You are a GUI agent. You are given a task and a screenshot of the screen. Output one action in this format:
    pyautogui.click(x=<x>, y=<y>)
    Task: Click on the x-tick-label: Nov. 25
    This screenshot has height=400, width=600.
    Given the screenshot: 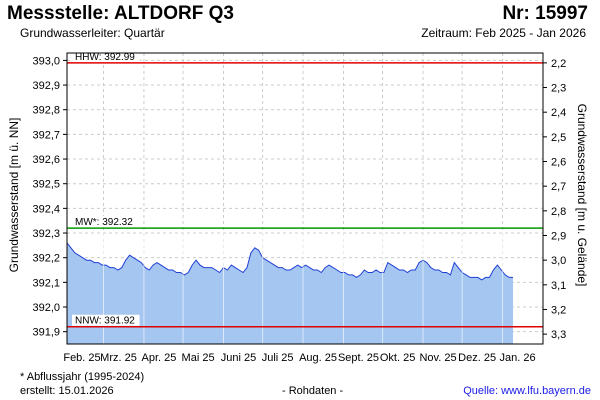 What is the action you would take?
    pyautogui.click(x=437, y=358)
    